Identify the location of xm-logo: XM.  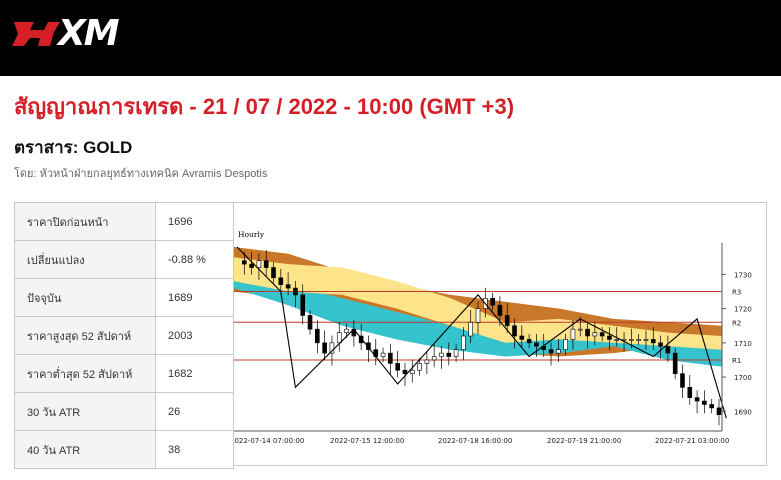
(72, 34).